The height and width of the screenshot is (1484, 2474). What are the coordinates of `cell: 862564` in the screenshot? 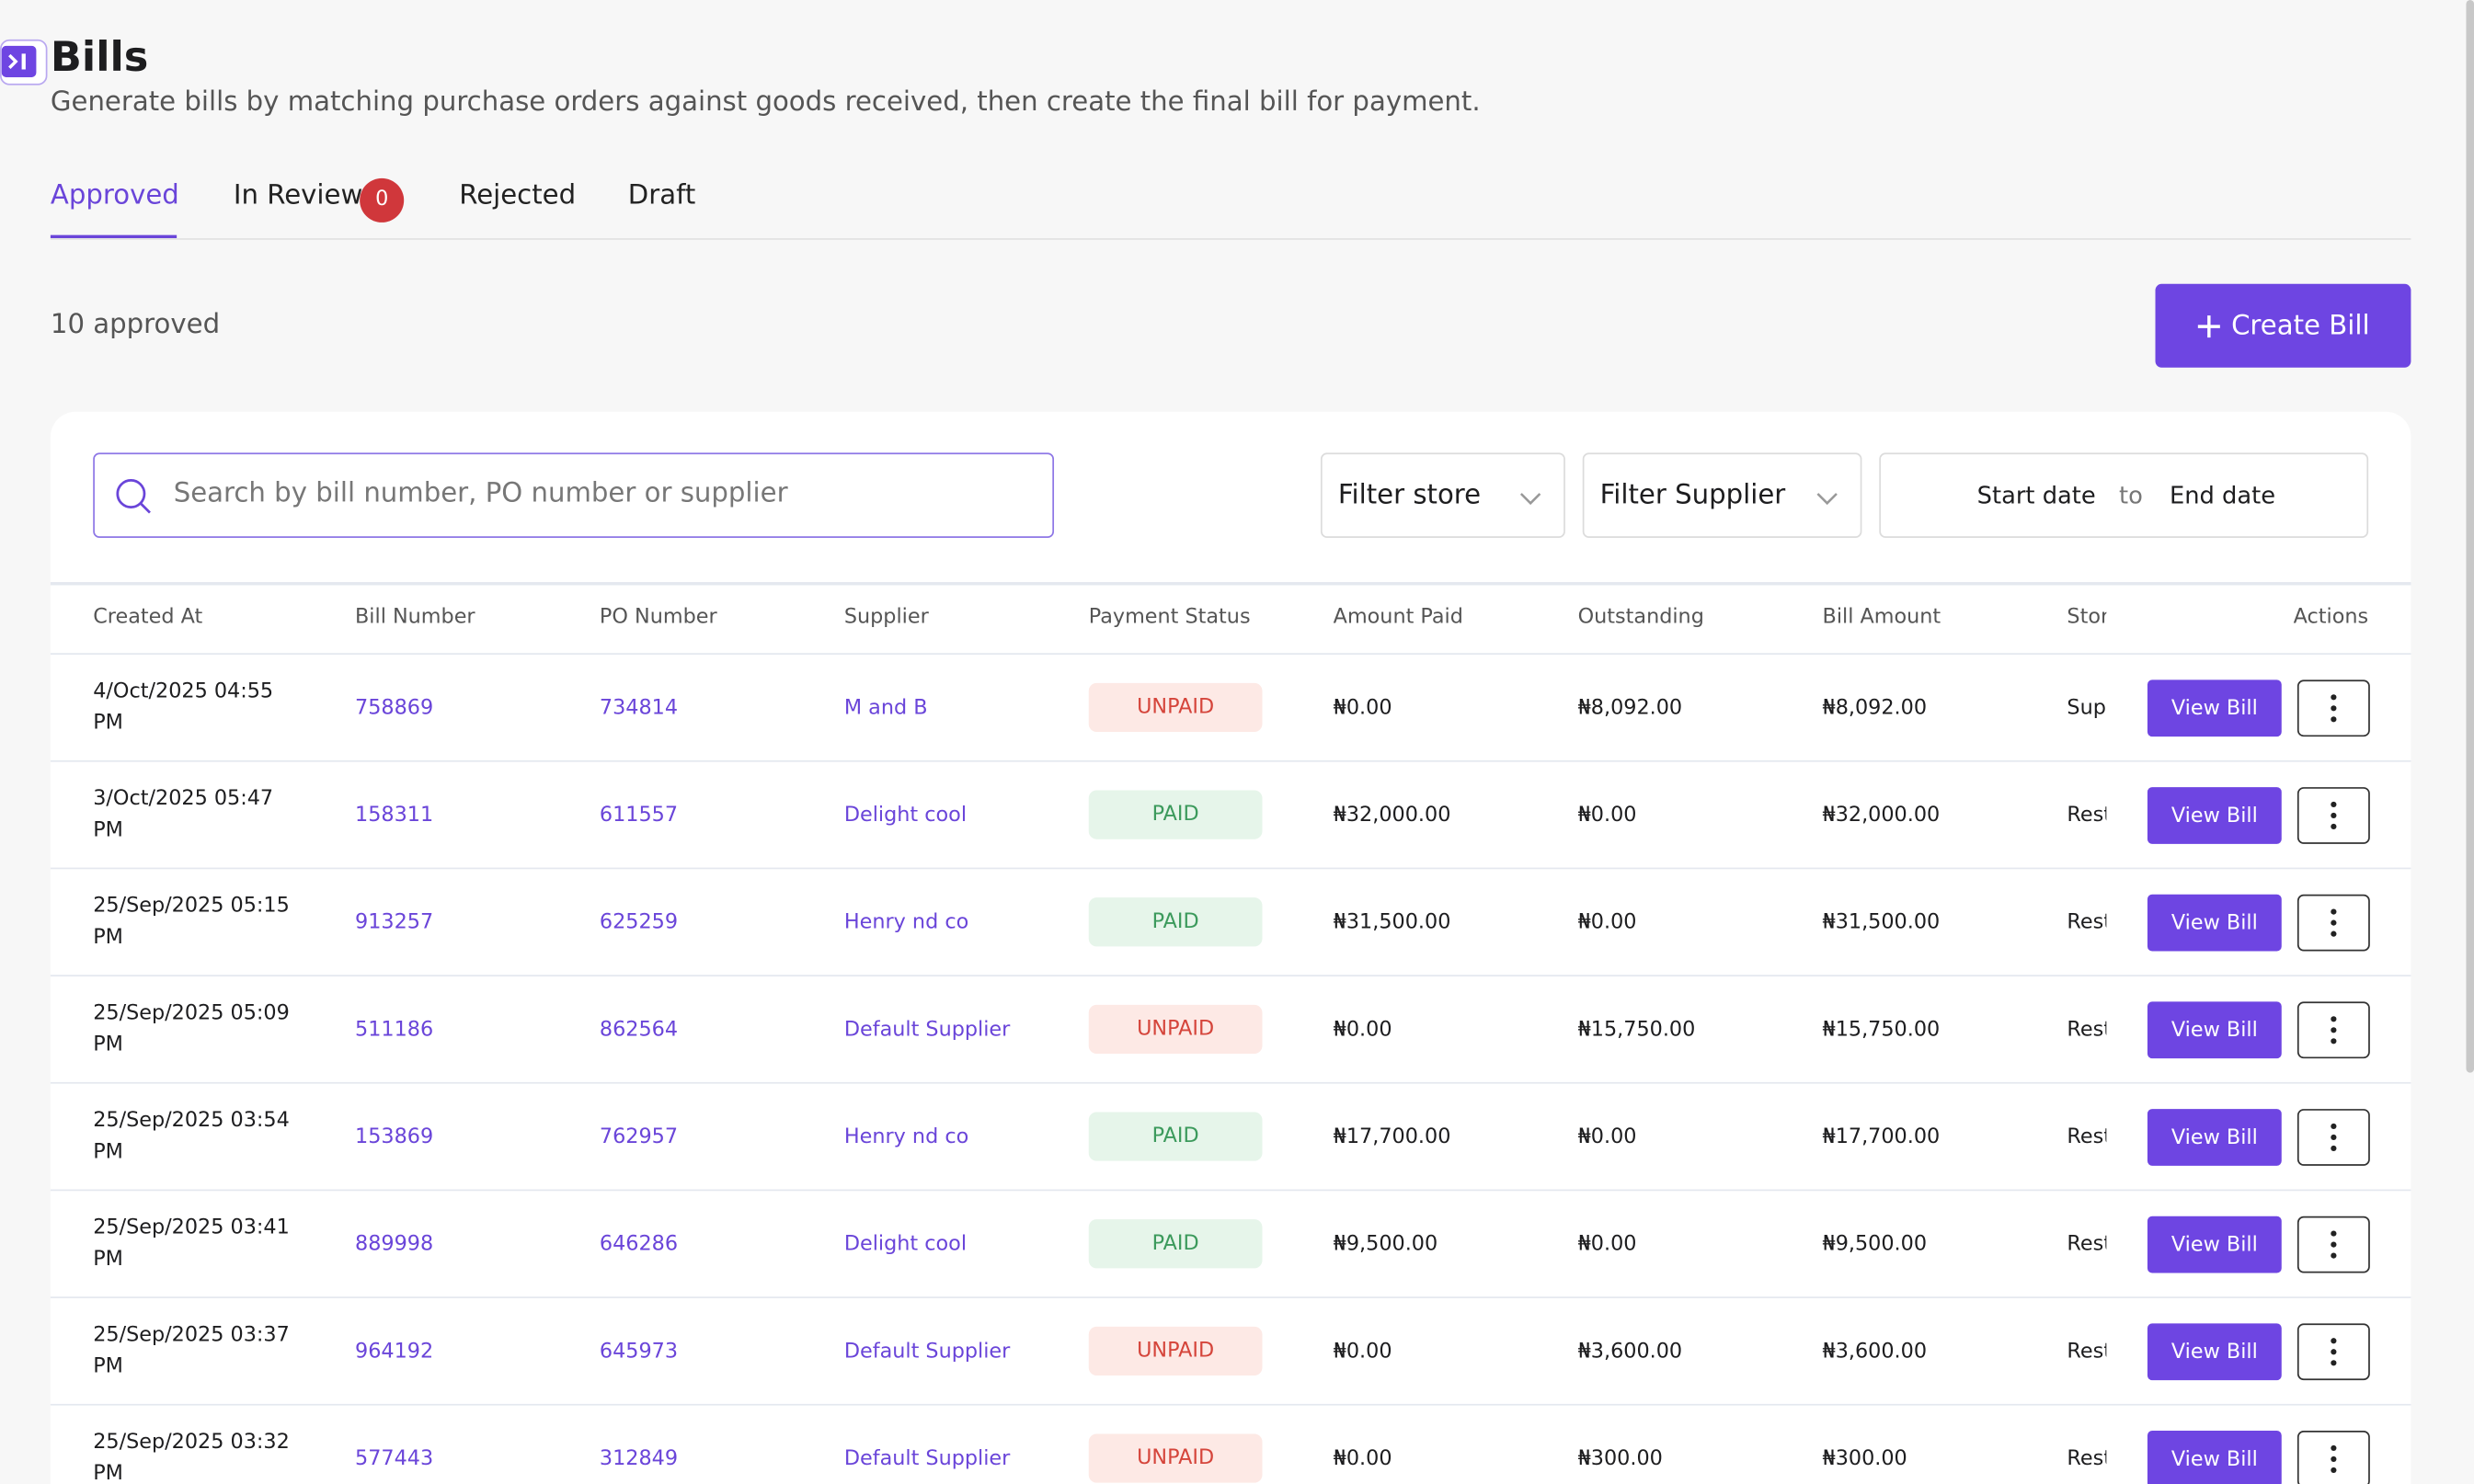 It's located at (639, 1030).